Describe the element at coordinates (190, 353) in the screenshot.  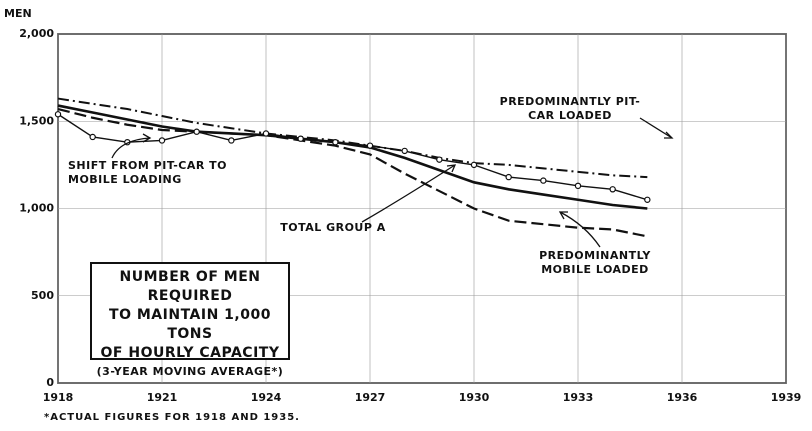
I see `title-line: OF HOURLY CAPACITY` at that location.